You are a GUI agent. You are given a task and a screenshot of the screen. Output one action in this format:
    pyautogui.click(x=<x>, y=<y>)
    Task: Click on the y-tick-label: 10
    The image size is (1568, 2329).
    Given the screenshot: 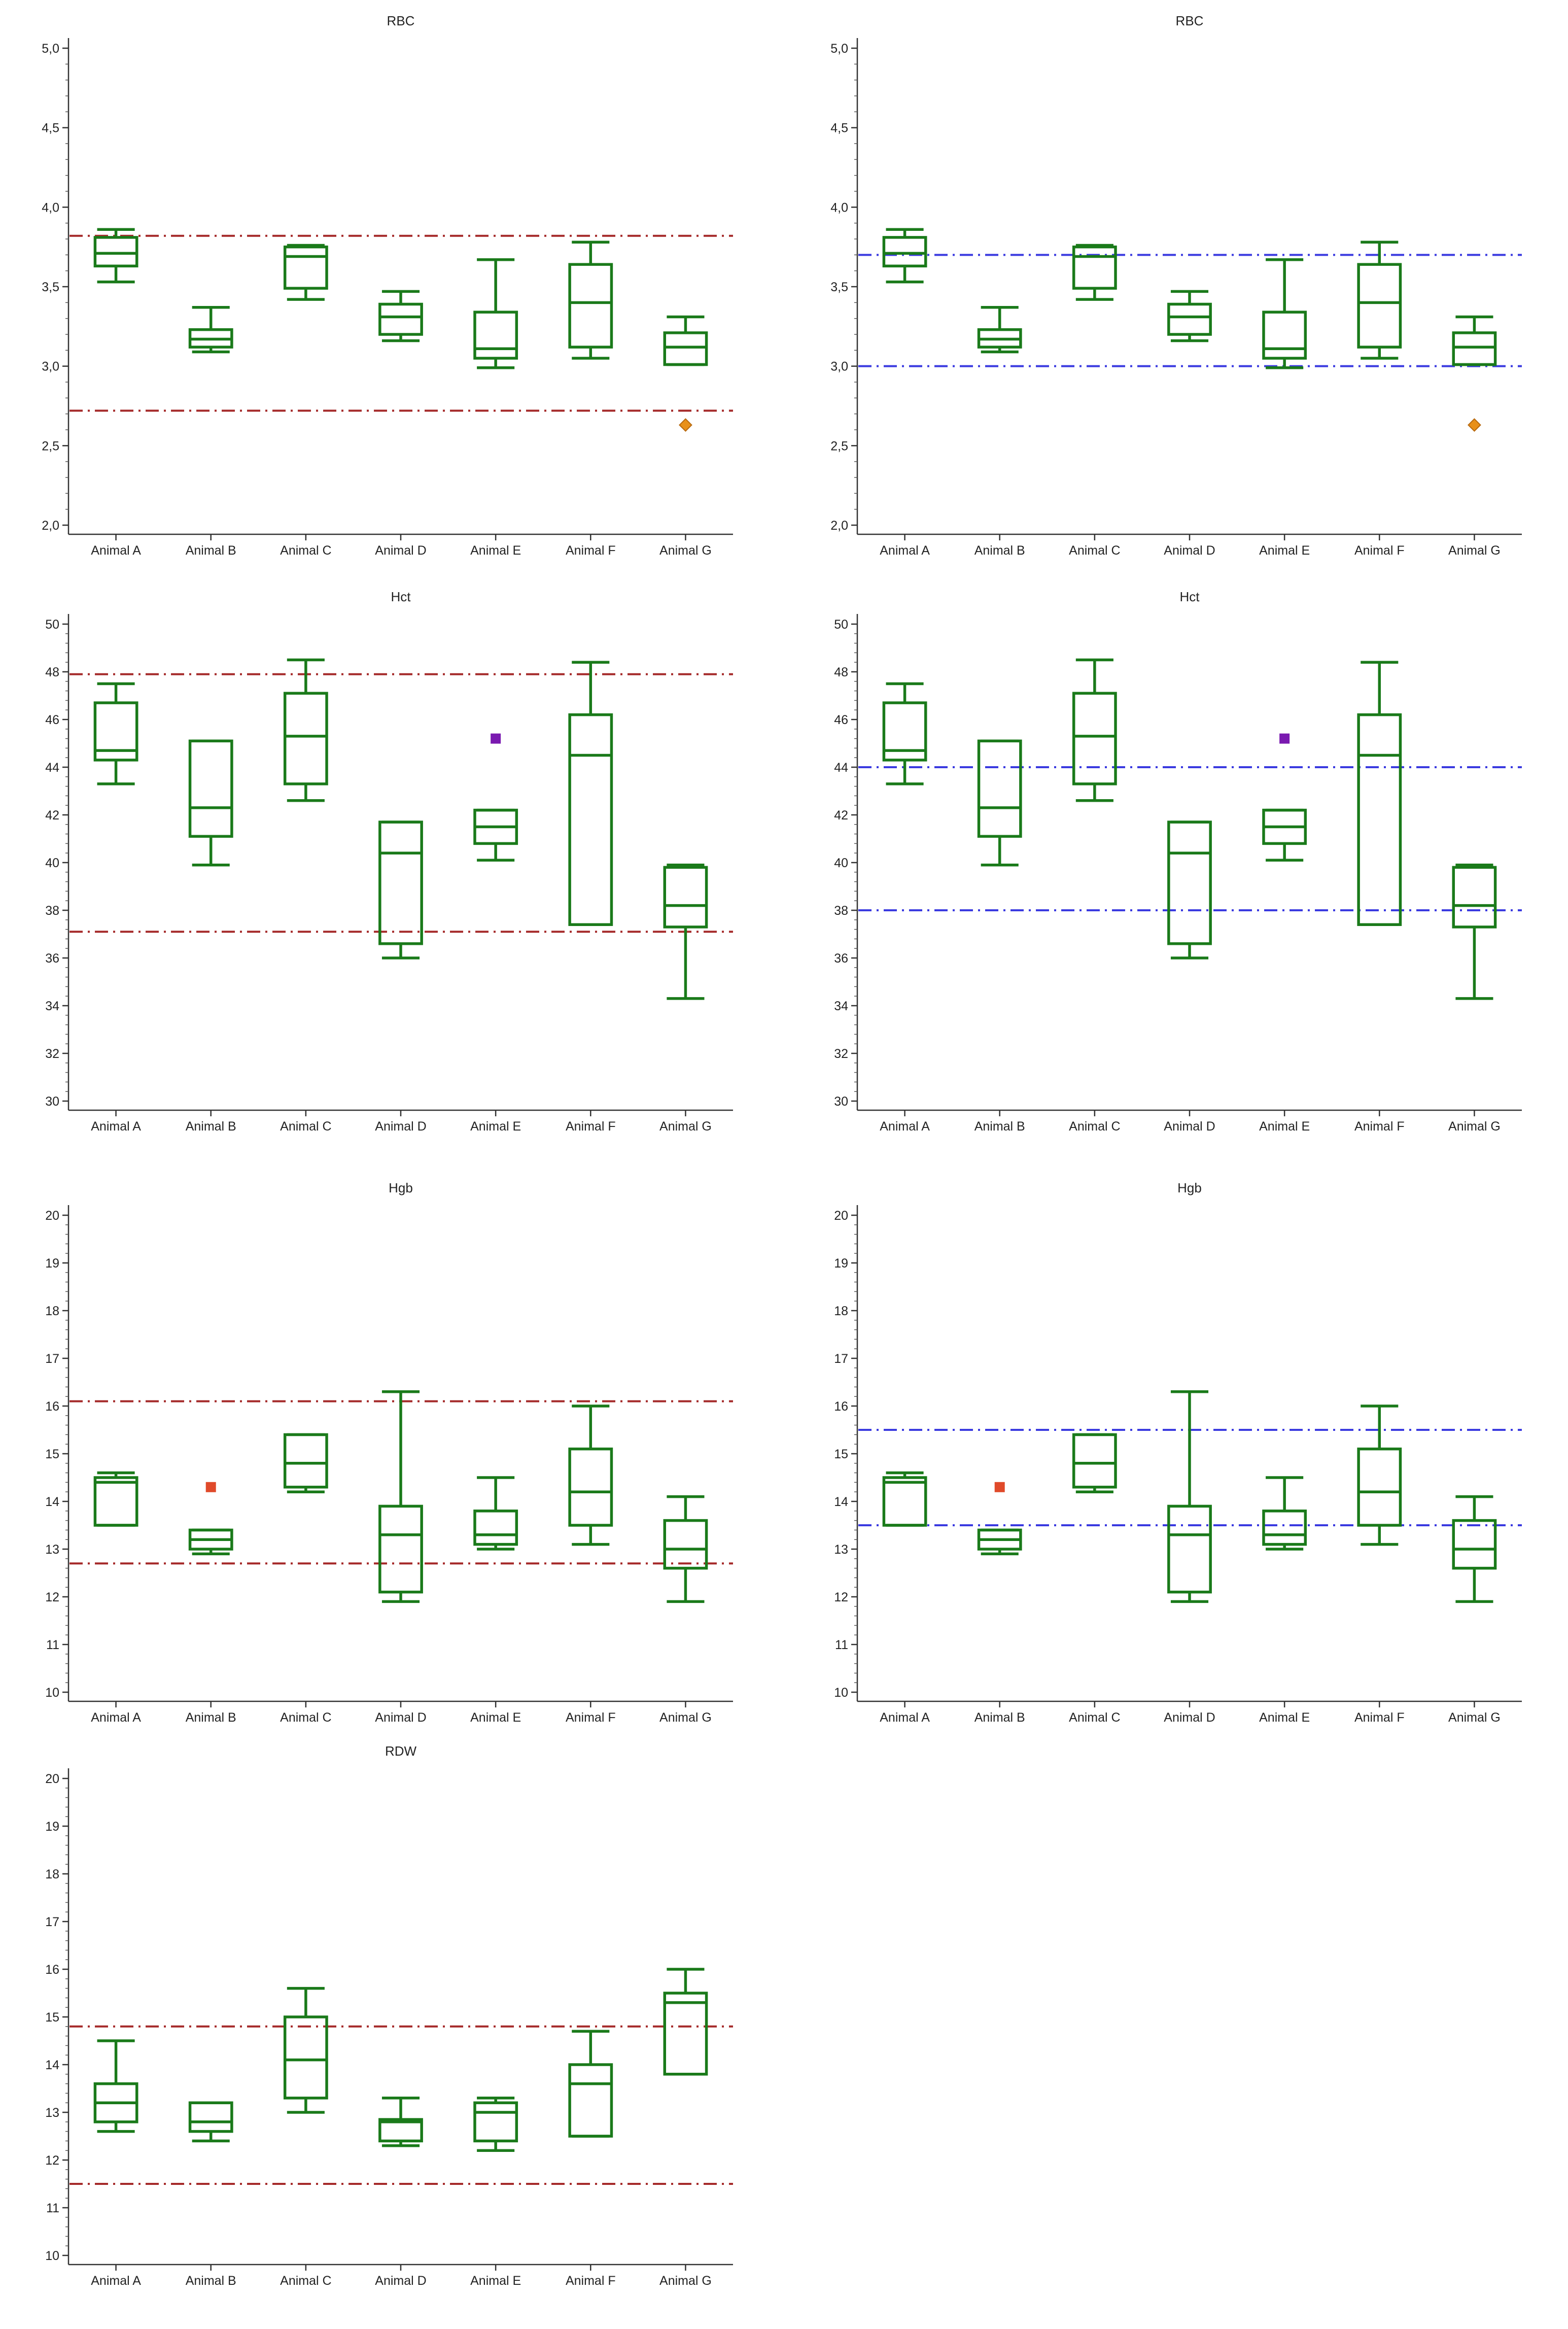 What is the action you would take?
    pyautogui.click(x=841, y=1693)
    